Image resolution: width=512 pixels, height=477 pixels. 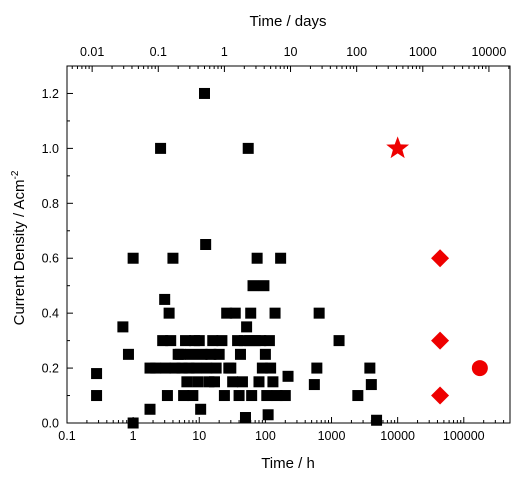 I want to click on y-tick-label: 0.0, so click(x=50, y=424).